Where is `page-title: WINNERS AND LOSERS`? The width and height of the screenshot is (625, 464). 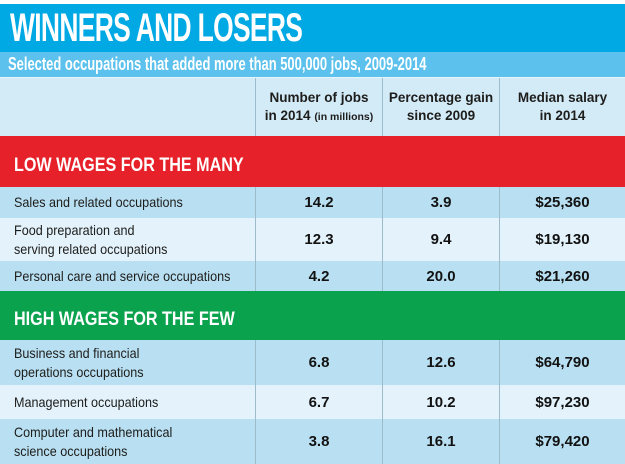 page-title: WINNERS AND LOSERS is located at coordinates (156, 27).